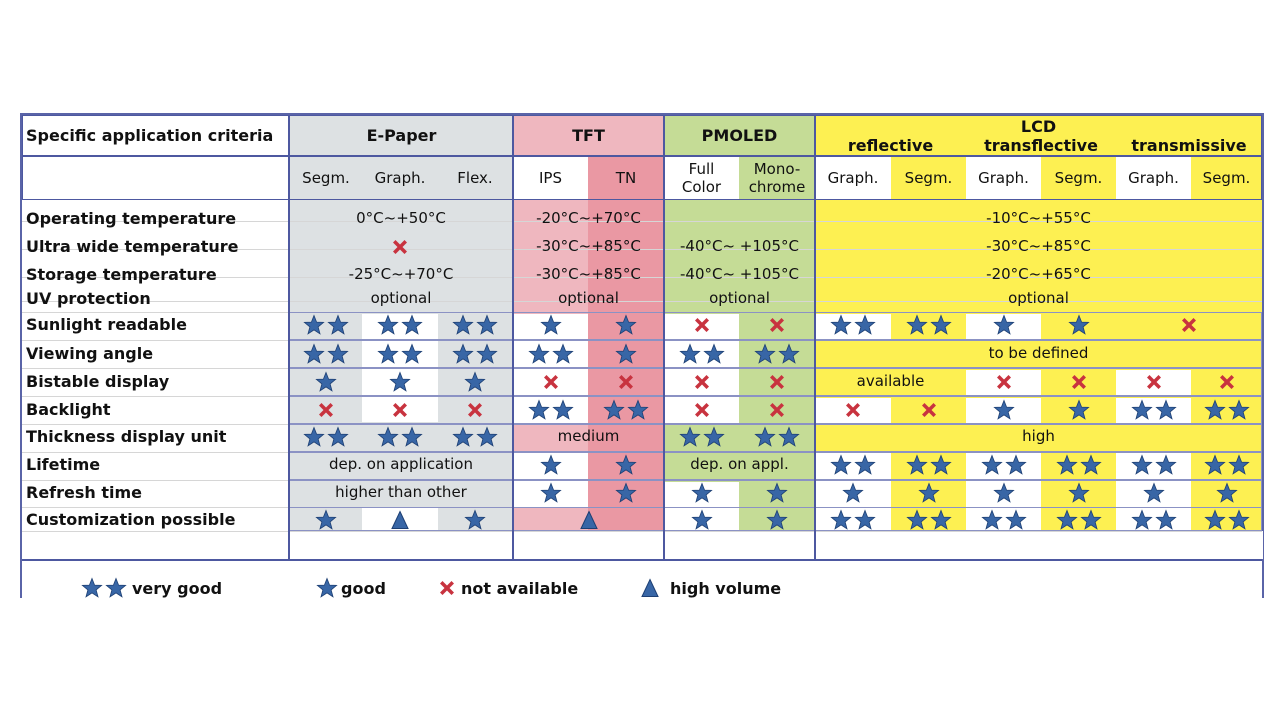 The image size is (1280, 721). Describe the element at coordinates (1038, 297) in the screenshot. I see `lcd-uv: optional` at that location.